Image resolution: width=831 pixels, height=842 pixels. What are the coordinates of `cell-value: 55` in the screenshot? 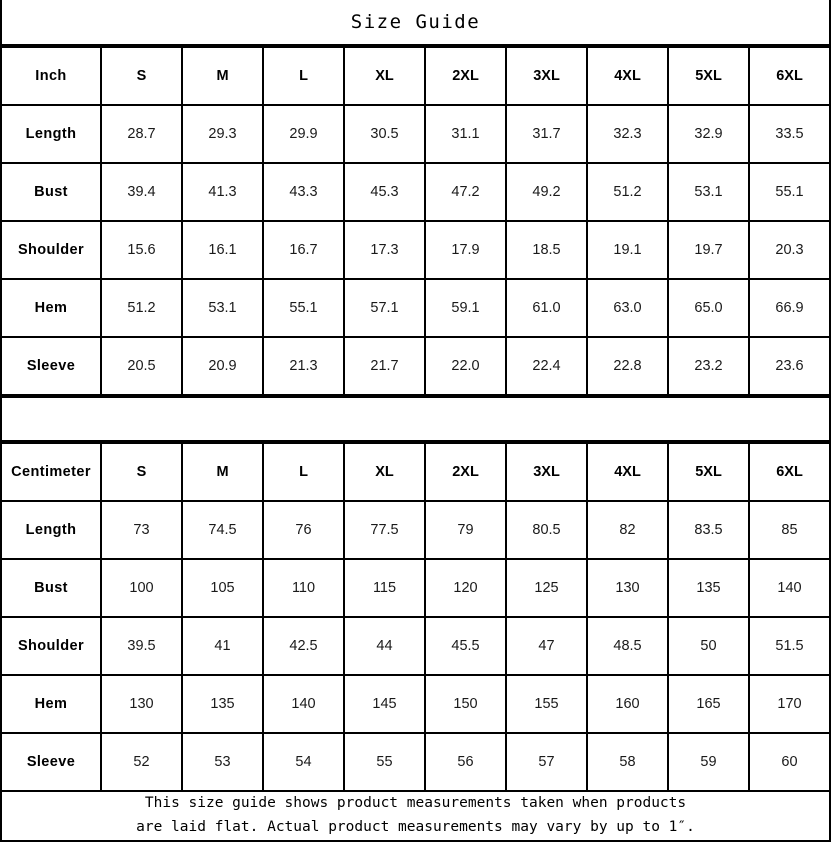 It's located at (384, 762).